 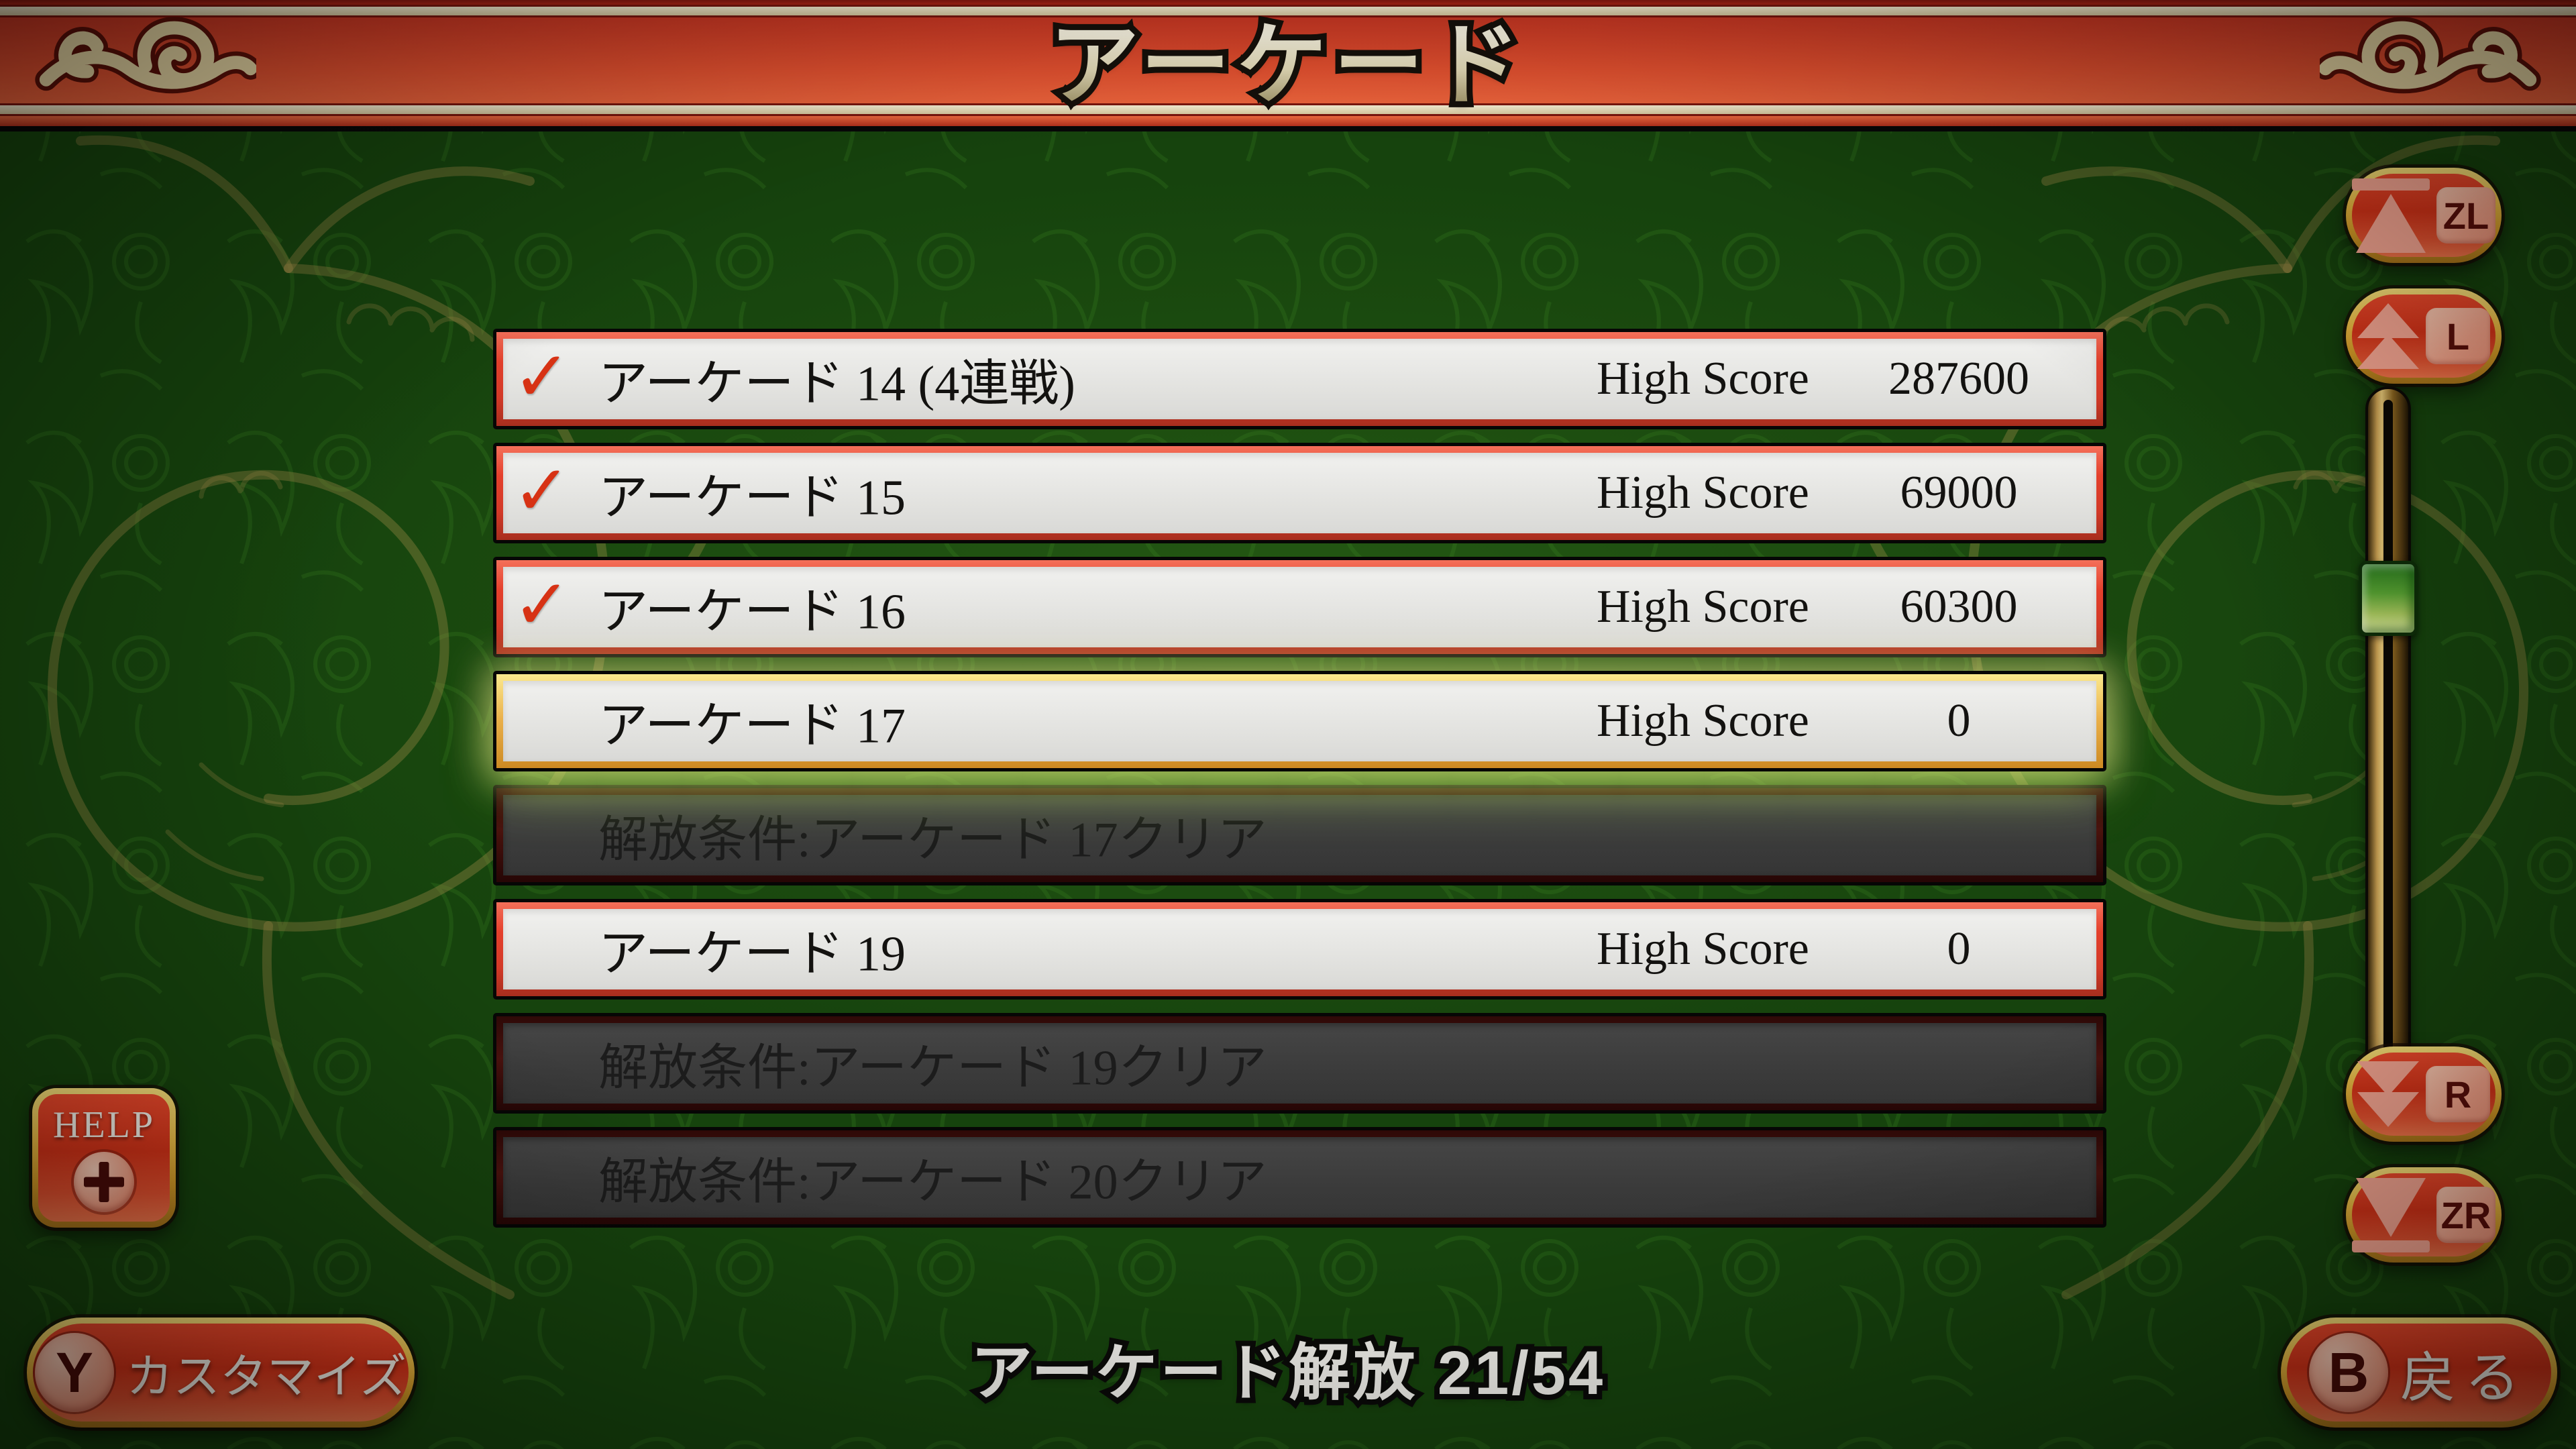 I want to click on row-border-band: アーケード 17 High Score 0, so click(x=1299, y=721).